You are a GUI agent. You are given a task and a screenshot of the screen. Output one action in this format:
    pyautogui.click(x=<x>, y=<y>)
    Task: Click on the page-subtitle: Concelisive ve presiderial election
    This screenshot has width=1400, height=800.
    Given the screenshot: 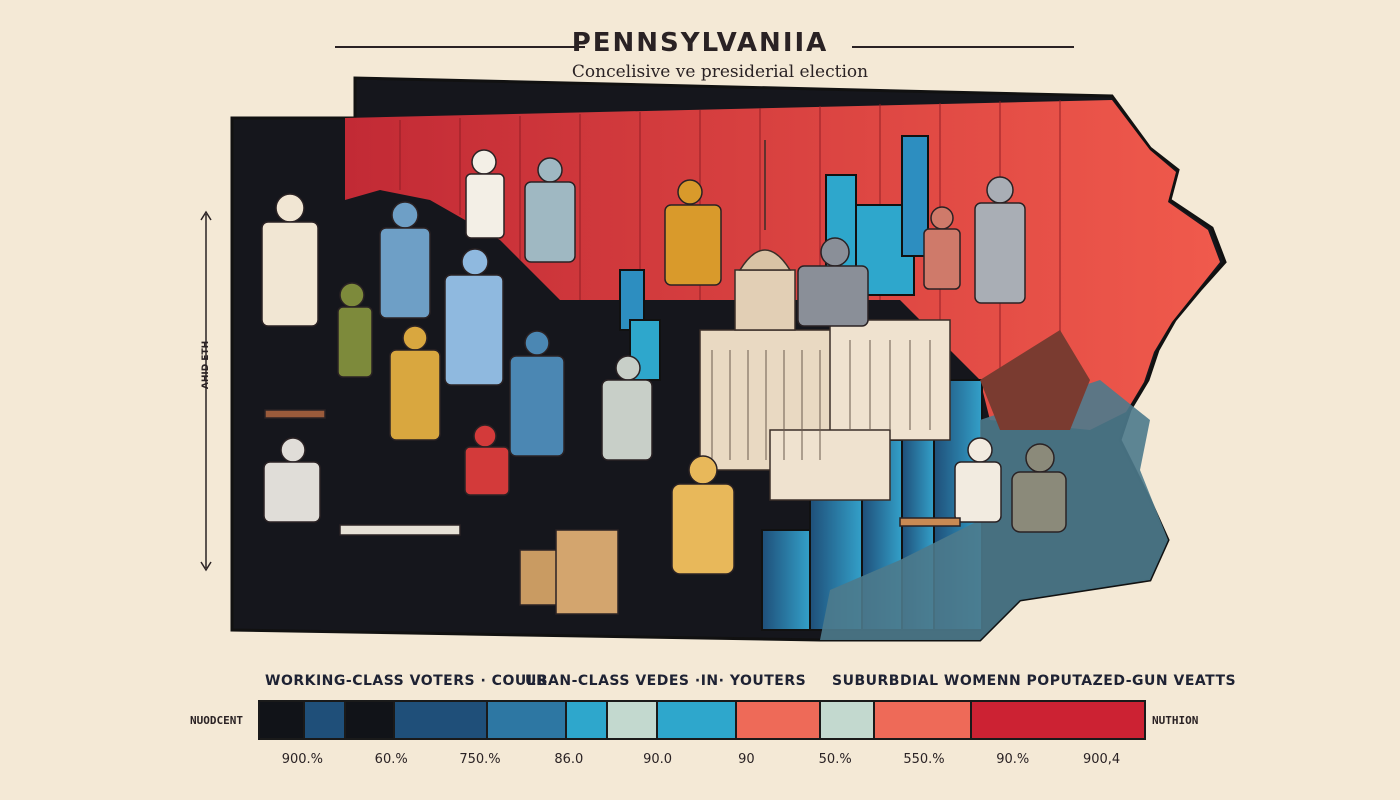 What is the action you would take?
    pyautogui.click(x=720, y=72)
    